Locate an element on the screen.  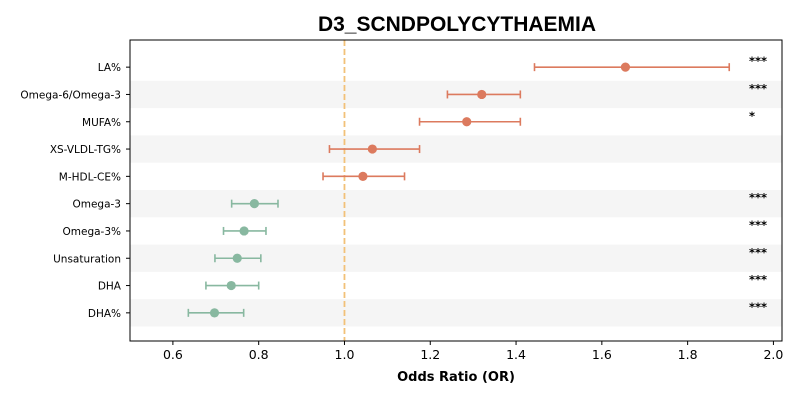
row-label: DHA is located at coordinates (110, 287).